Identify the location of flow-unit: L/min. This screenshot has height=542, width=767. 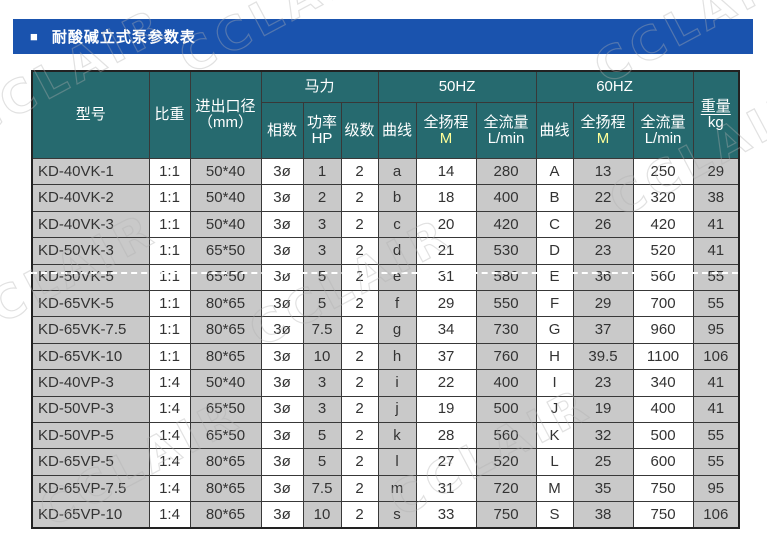
(506, 138).